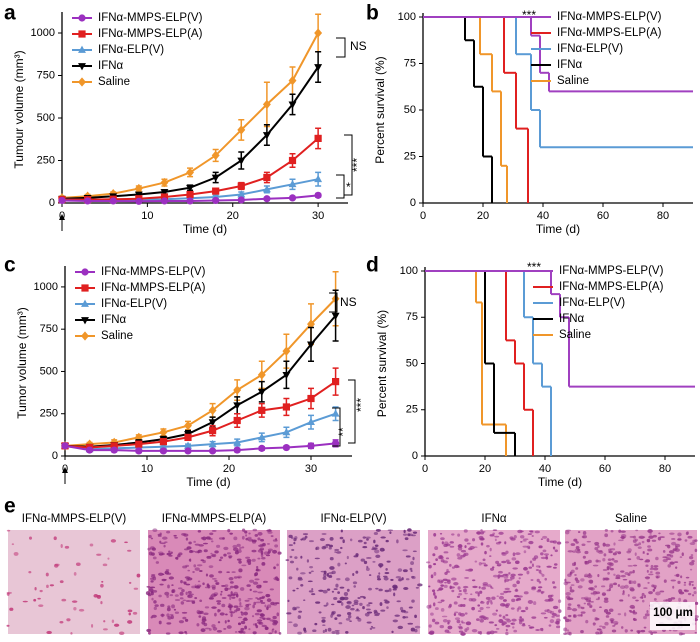  Describe the element at coordinates (147, 216) in the screenshot. I see `x-tick-label: 10` at that location.